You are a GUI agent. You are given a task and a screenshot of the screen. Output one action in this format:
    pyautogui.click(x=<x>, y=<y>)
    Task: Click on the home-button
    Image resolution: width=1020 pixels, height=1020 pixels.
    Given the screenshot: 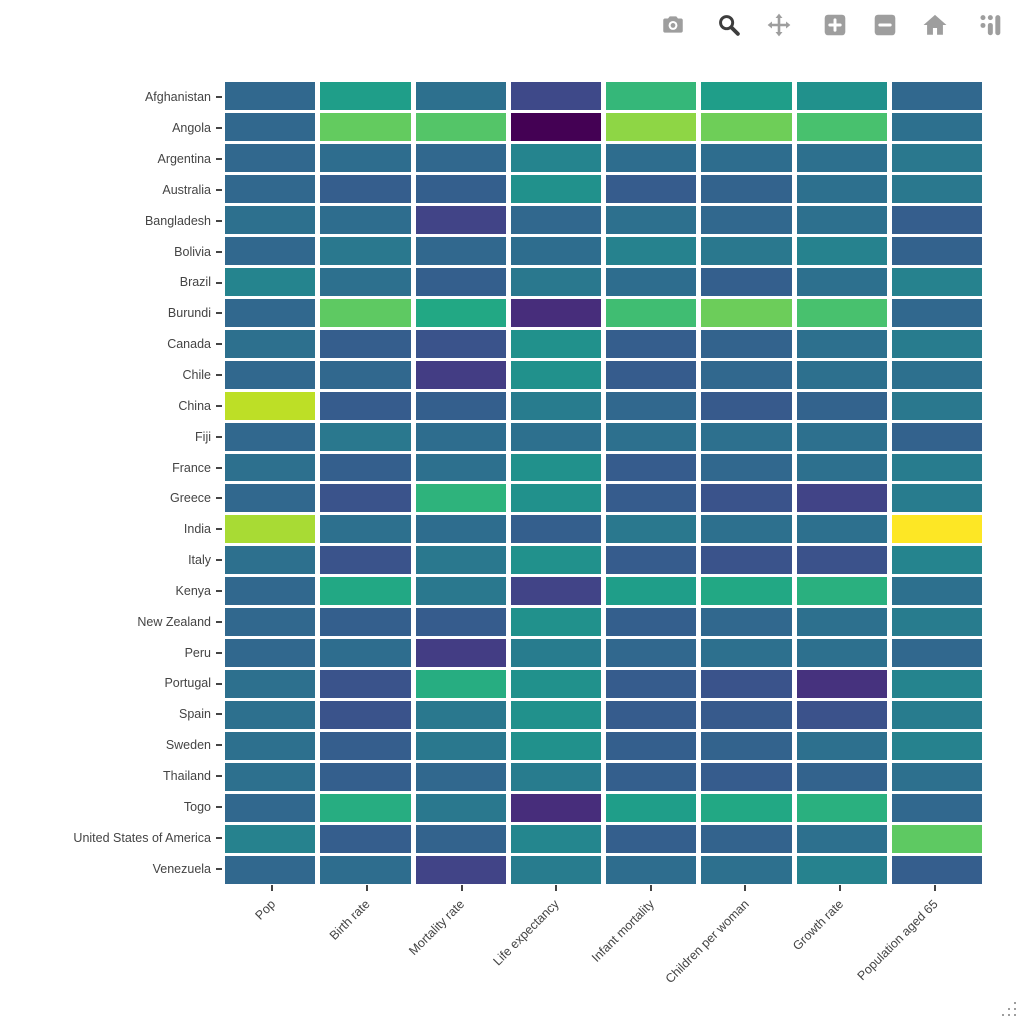 What is the action you would take?
    pyautogui.click(x=935, y=25)
    